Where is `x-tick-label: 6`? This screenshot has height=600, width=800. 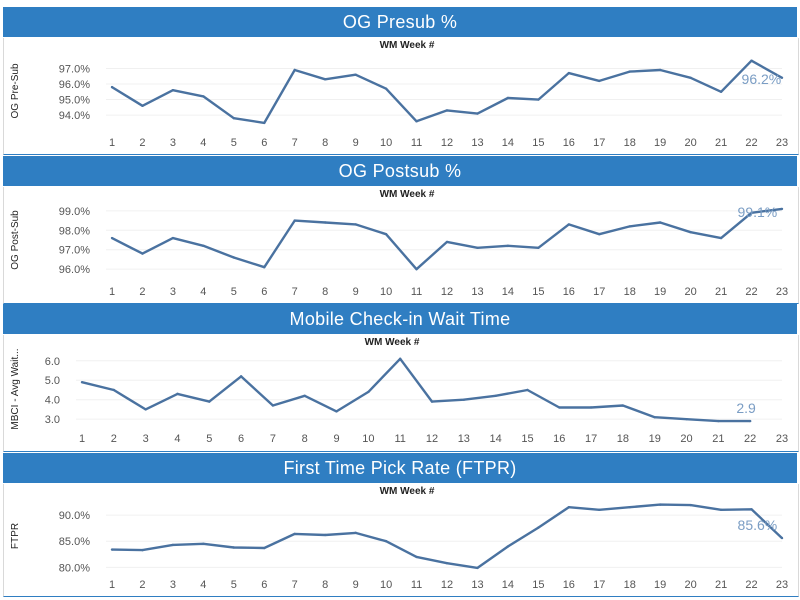 x-tick-label: 6 is located at coordinates (264, 143).